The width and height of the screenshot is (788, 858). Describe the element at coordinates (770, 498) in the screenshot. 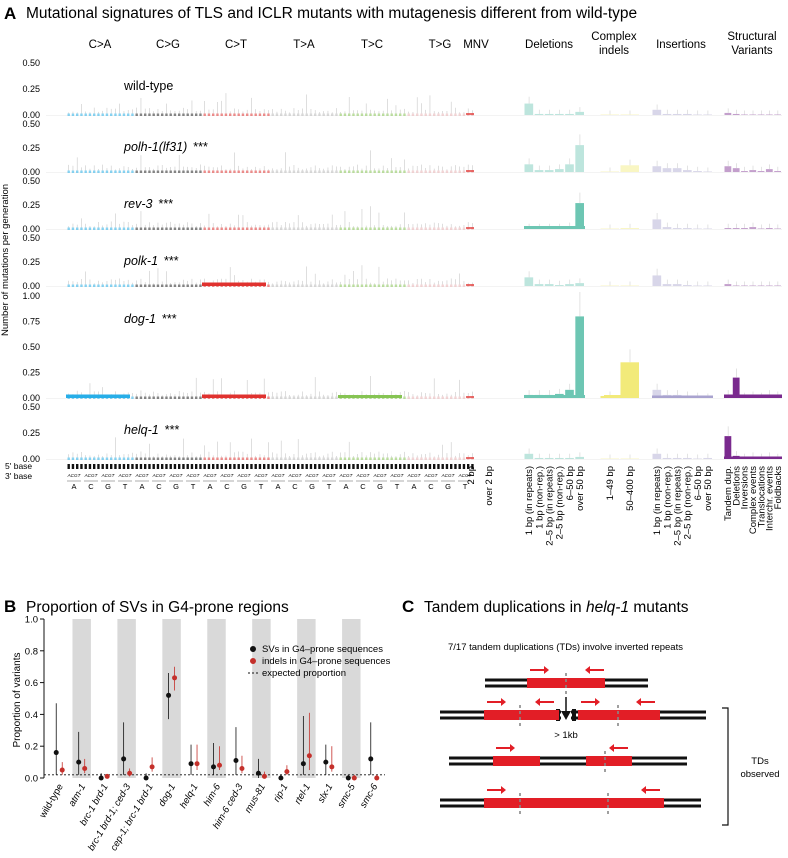

I see `sv-label: Interchr. events` at that location.